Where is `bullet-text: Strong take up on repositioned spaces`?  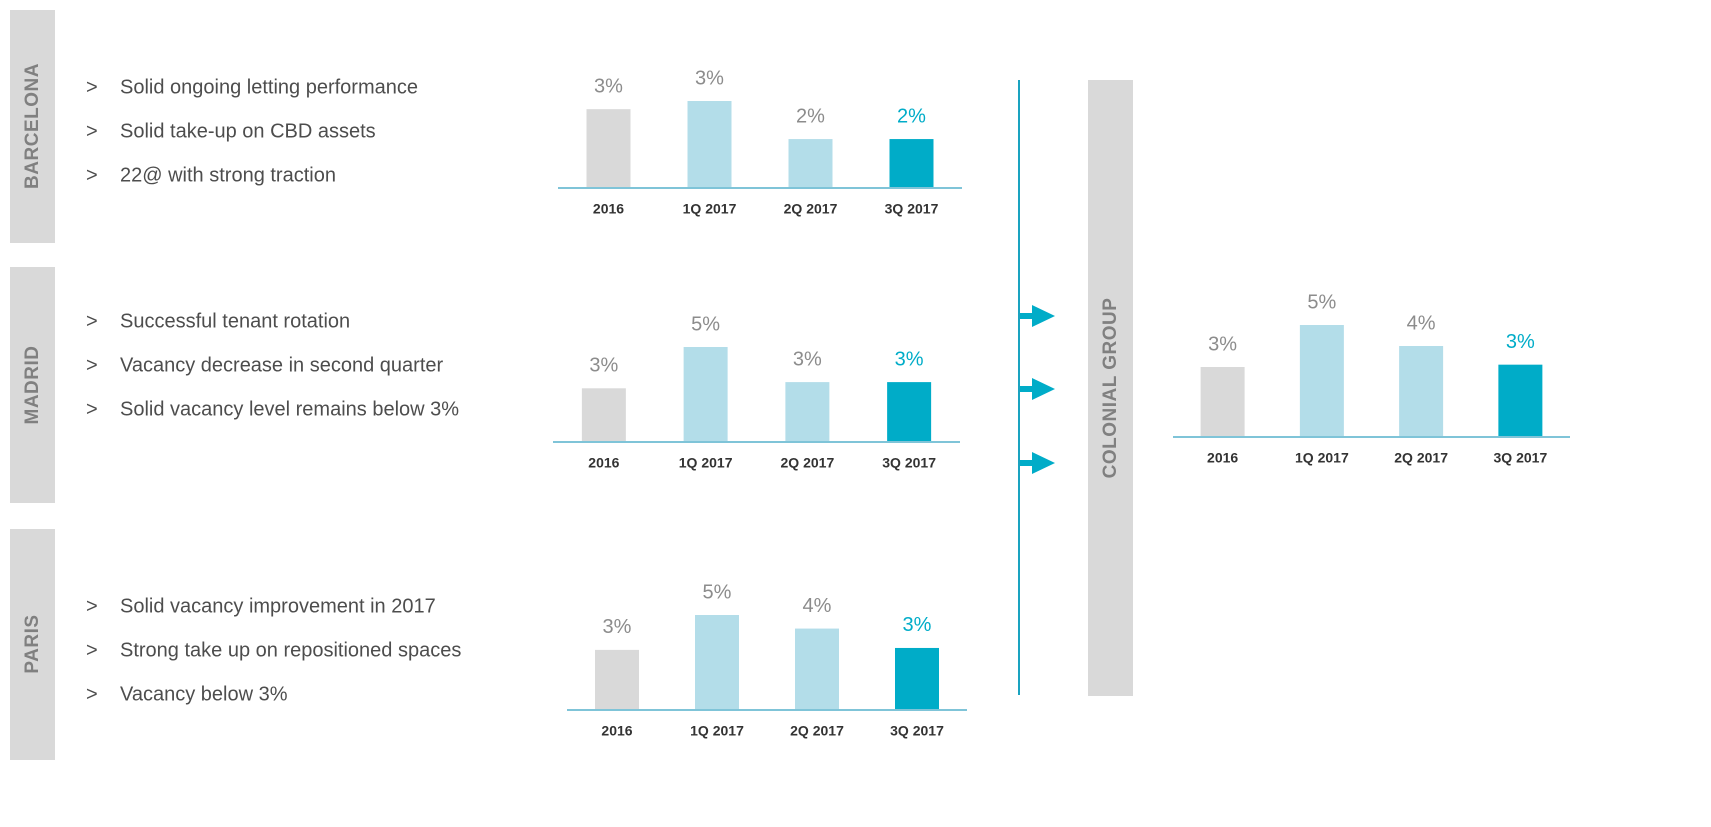 bullet-text: Strong take up on repositioned spaces is located at coordinates (290, 650).